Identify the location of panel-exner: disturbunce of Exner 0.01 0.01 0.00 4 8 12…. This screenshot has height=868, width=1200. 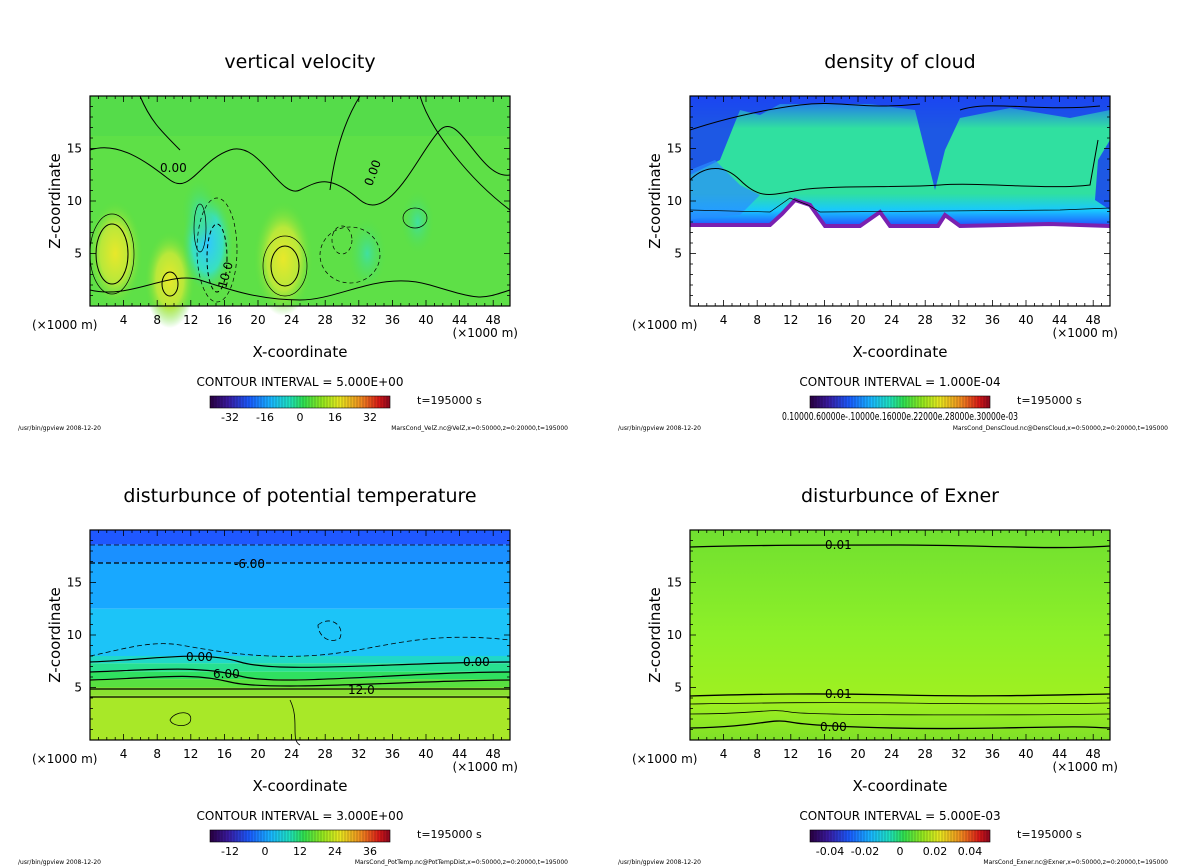
(875, 640).